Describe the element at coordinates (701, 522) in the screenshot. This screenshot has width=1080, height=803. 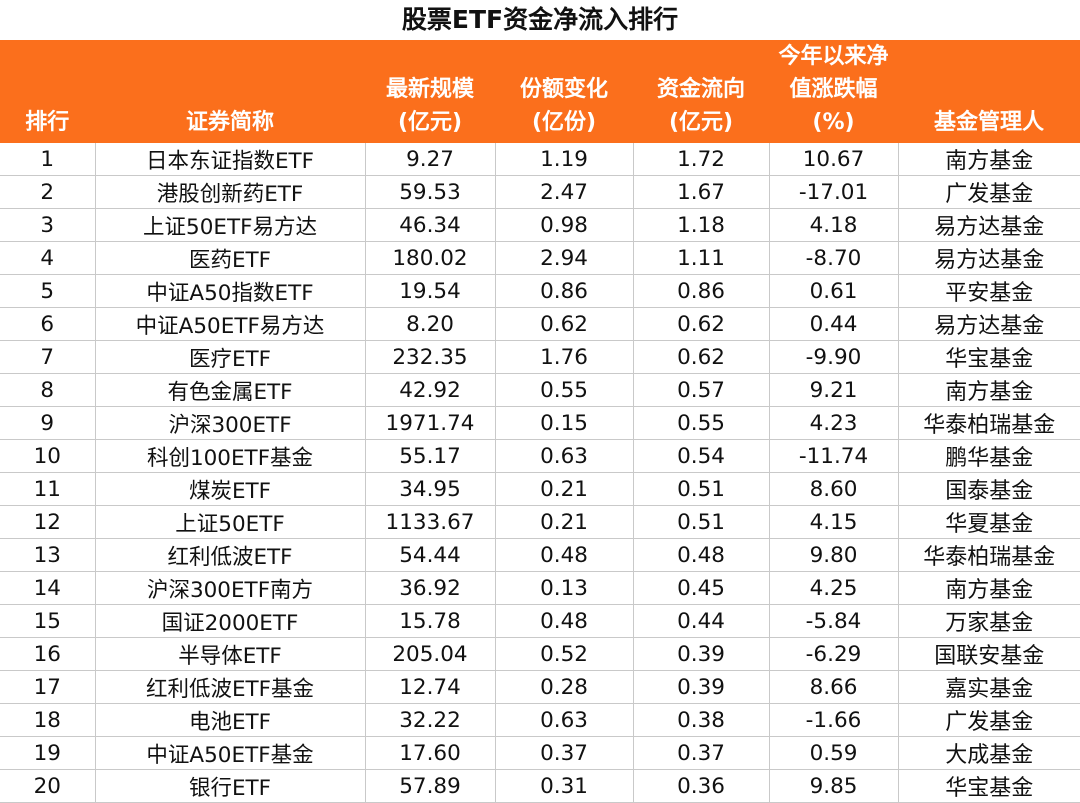
I see `cell-fund-flow: 0.51` at that location.